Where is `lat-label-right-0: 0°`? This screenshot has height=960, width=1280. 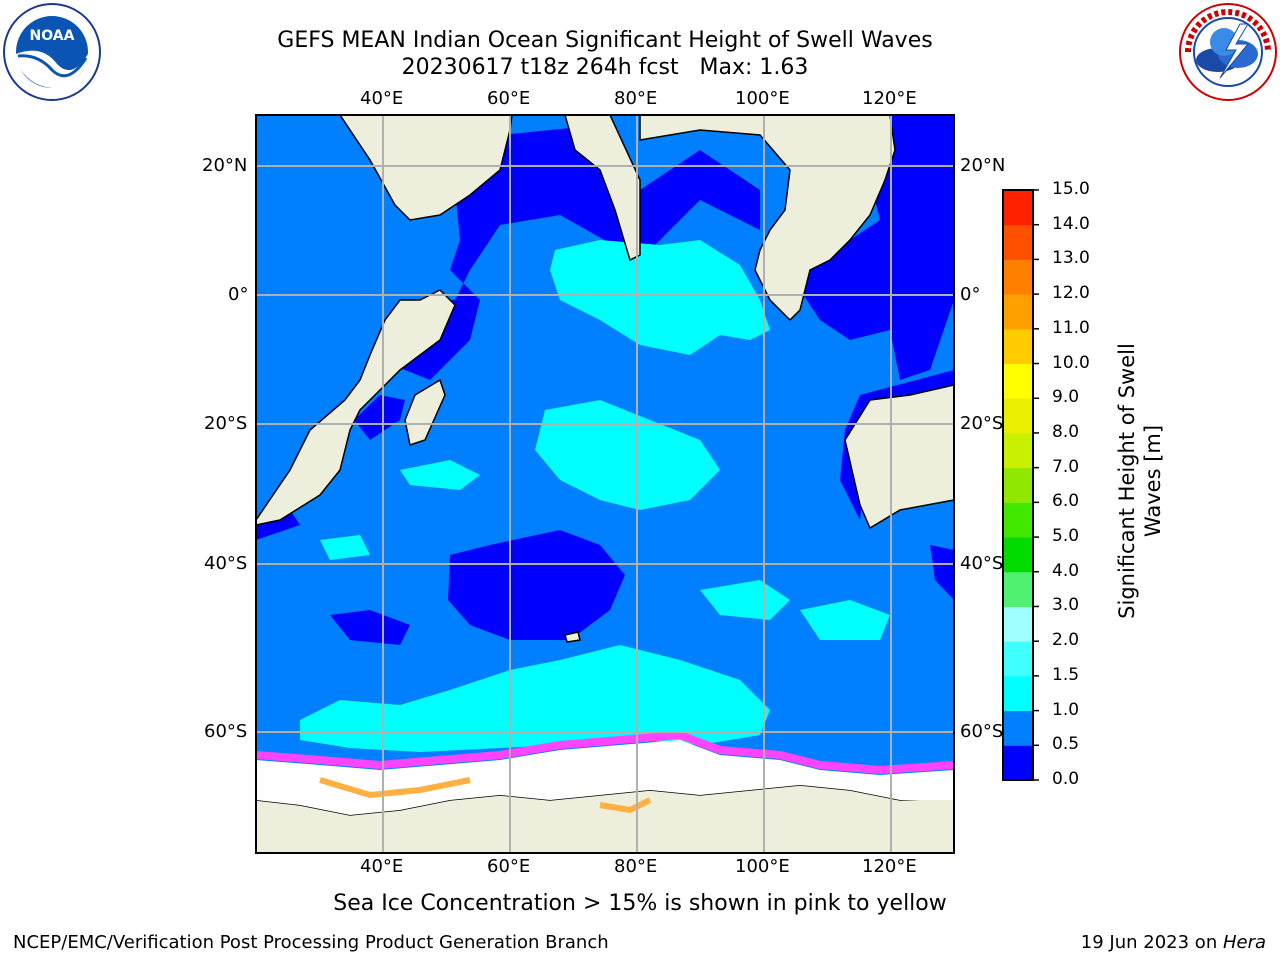 lat-label-right-0: 0° is located at coordinates (970, 294).